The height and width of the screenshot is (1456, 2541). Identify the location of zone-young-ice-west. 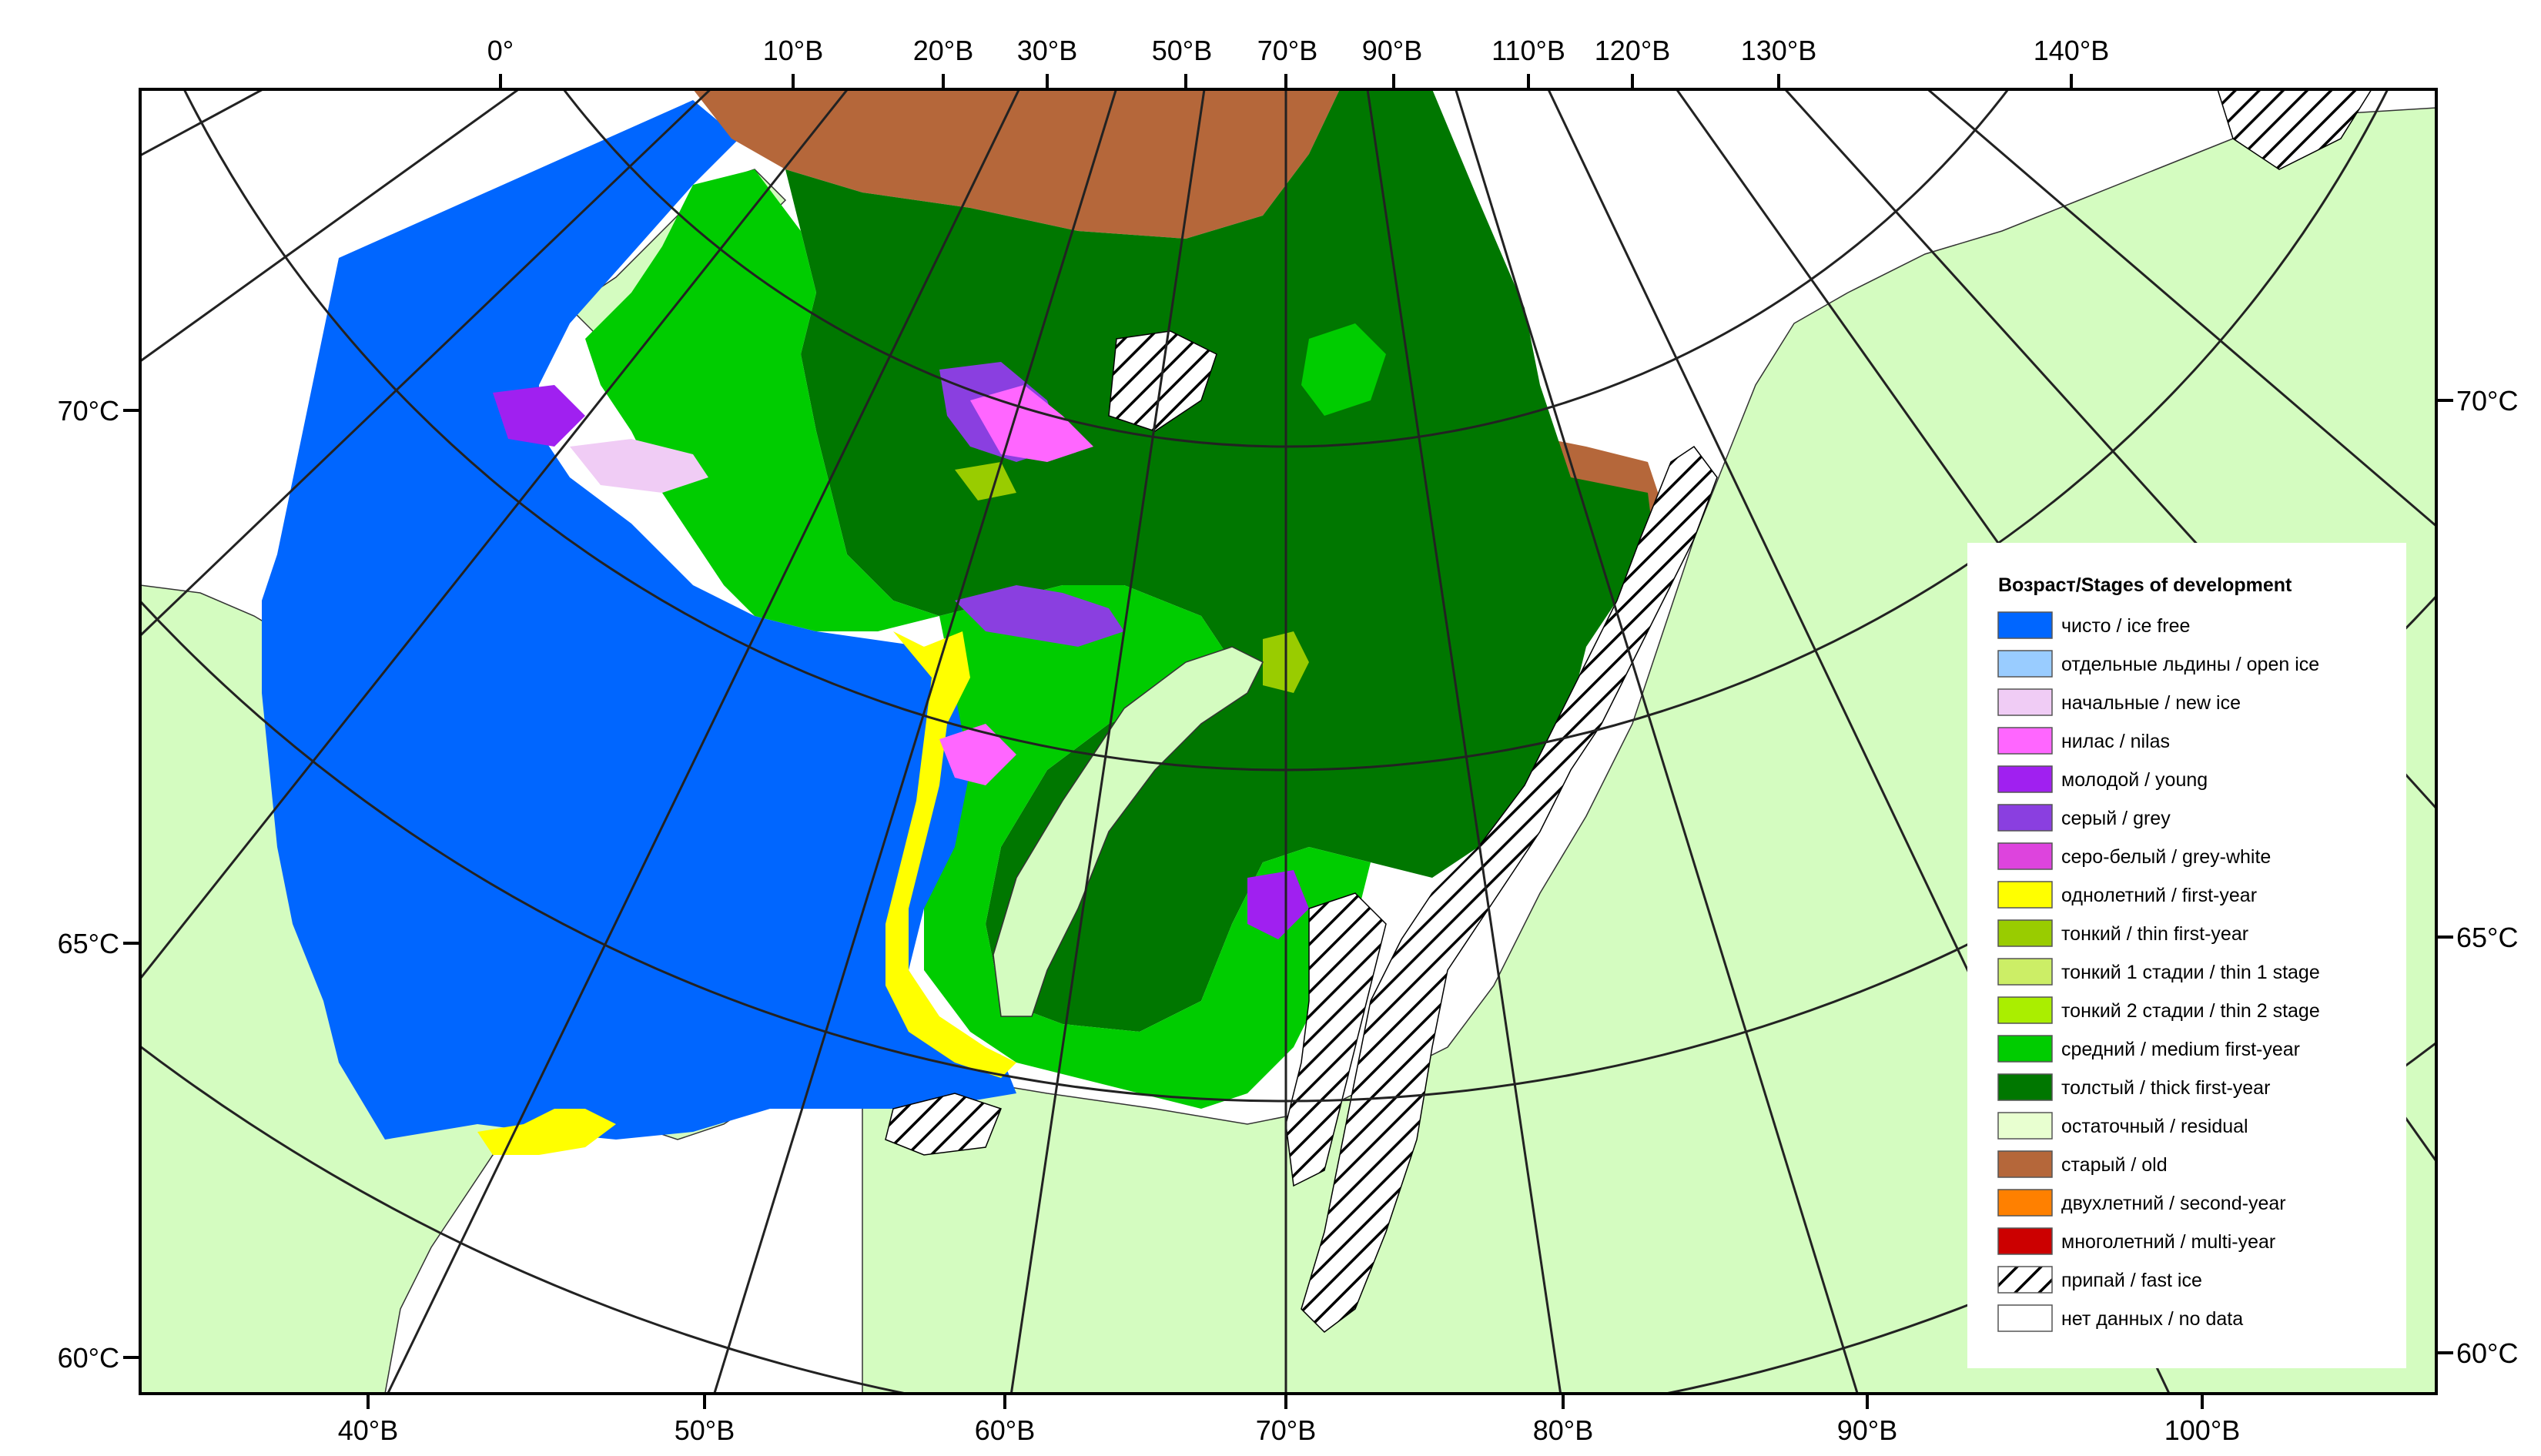
(539, 416).